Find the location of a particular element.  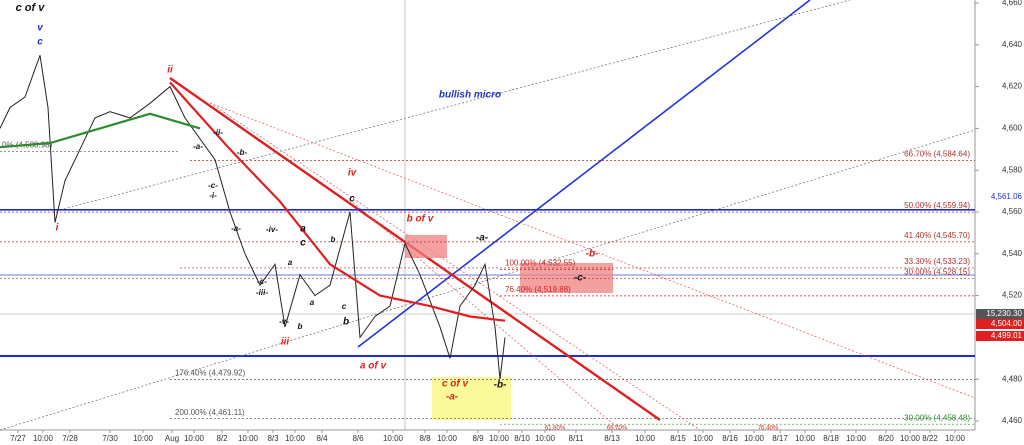

price-label: 4,504.00 is located at coordinates (1007, 323).